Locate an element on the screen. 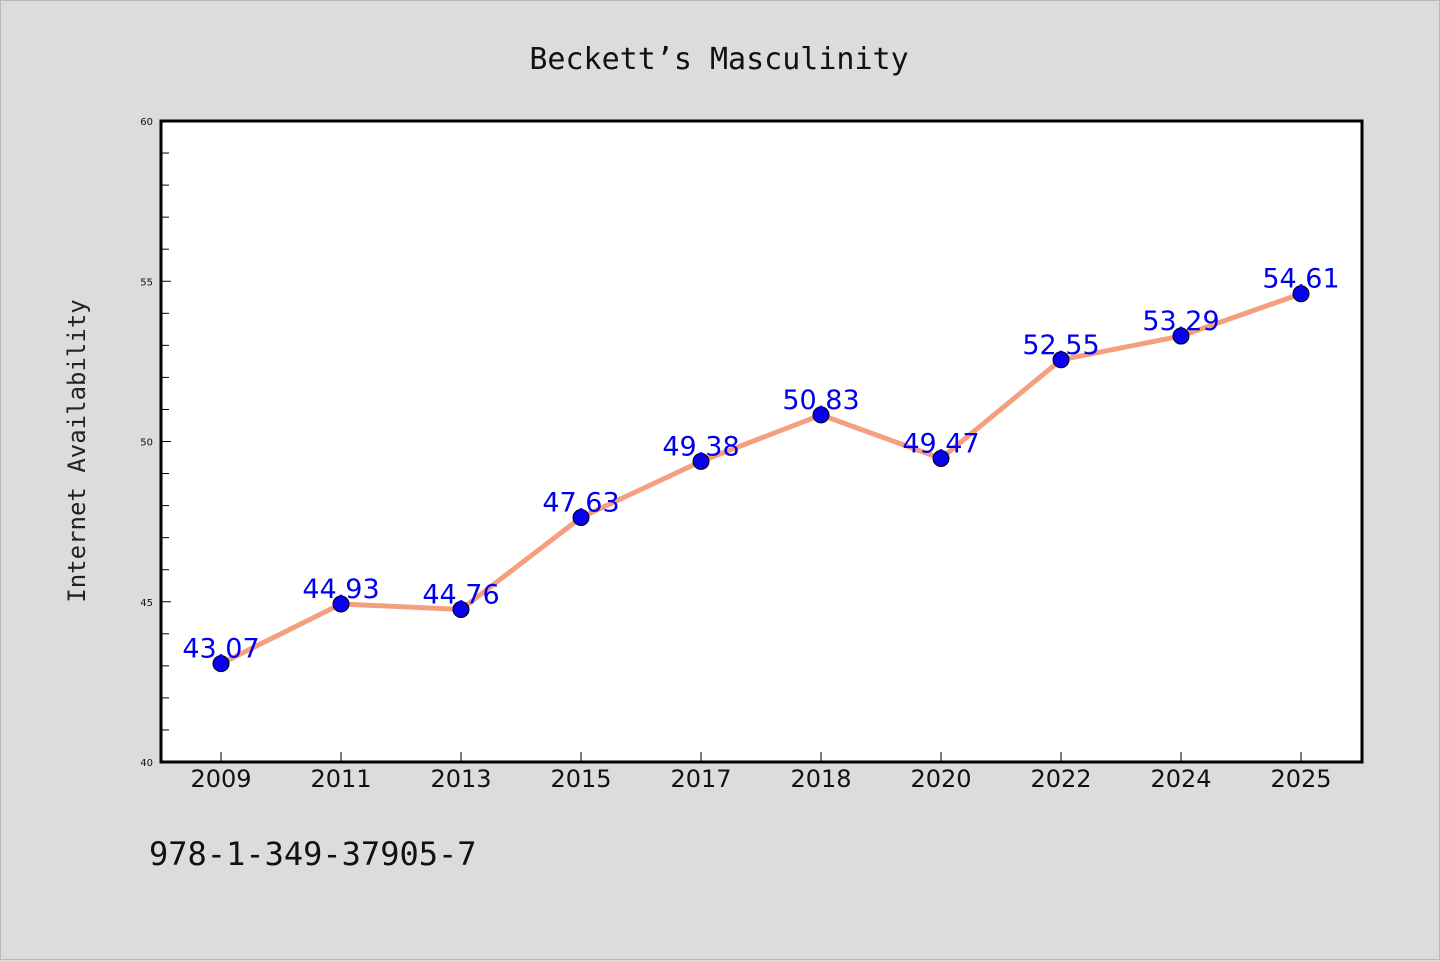  x-tick-label: 2011 is located at coordinates (340, 779).